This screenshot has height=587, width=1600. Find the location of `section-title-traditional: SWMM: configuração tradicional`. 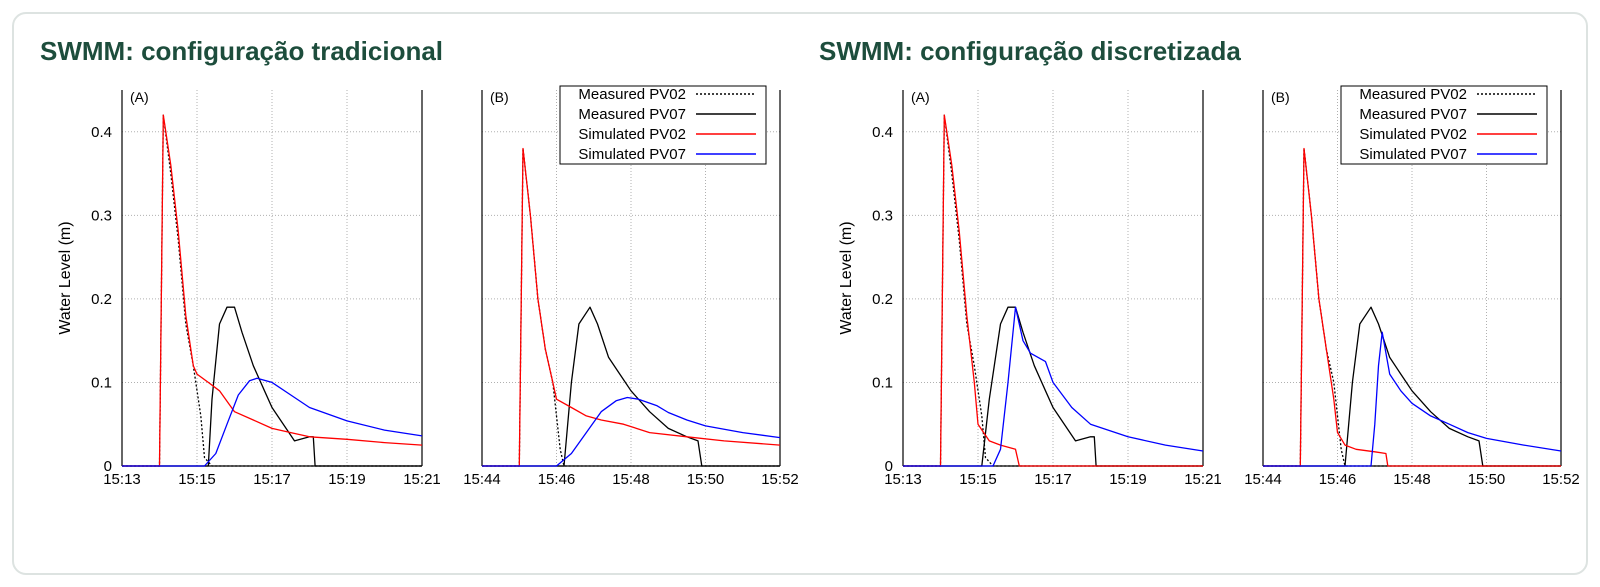

section-title-traditional: SWMM: configuração tradicional is located at coordinates (242, 51).